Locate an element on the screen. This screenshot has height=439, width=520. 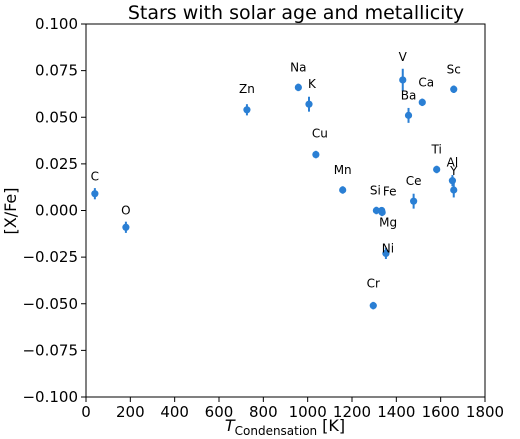
x-axis-symbol: T is located at coordinates (230, 425).